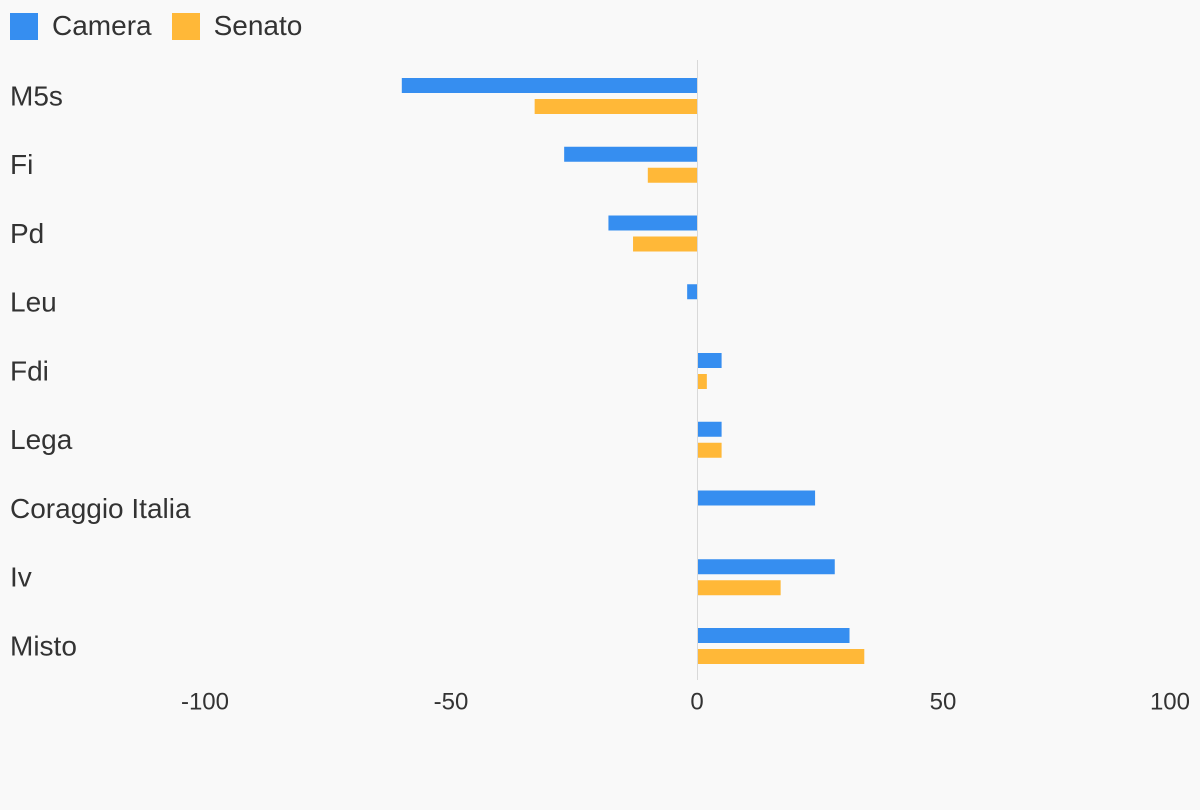 Image resolution: width=1200 pixels, height=810 pixels. Describe the element at coordinates (702, 381) in the screenshot. I see `bar-senato-fdi` at that location.